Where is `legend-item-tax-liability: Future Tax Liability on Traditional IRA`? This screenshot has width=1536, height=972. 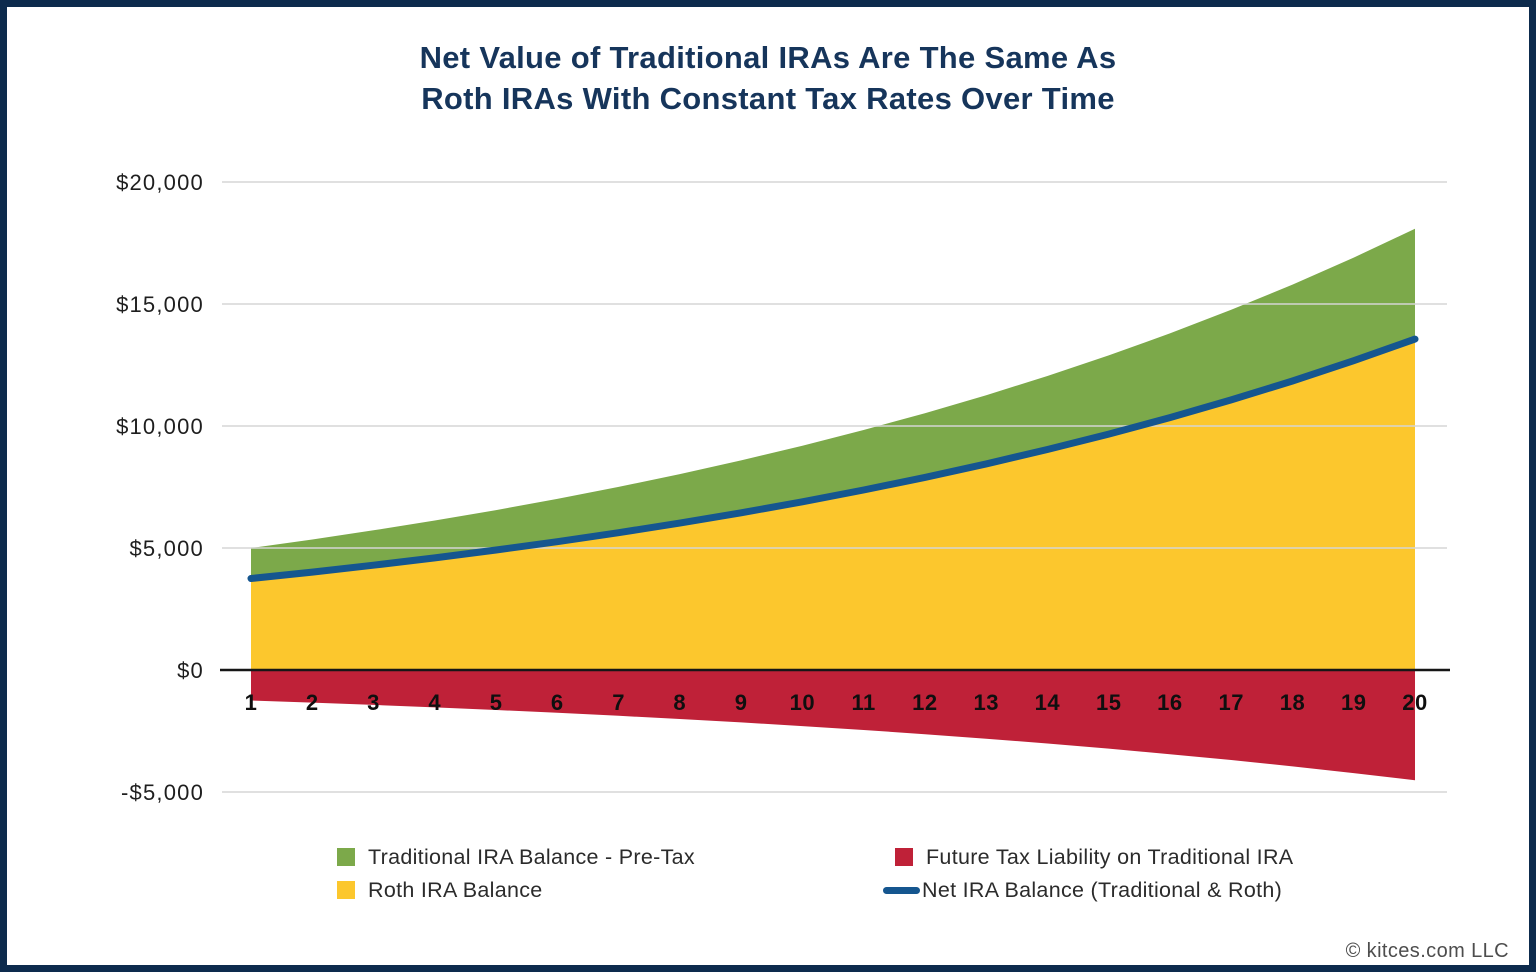
legend-item-tax-liability: Future Tax Liability on Traditional IRA is located at coordinates (1094, 856).